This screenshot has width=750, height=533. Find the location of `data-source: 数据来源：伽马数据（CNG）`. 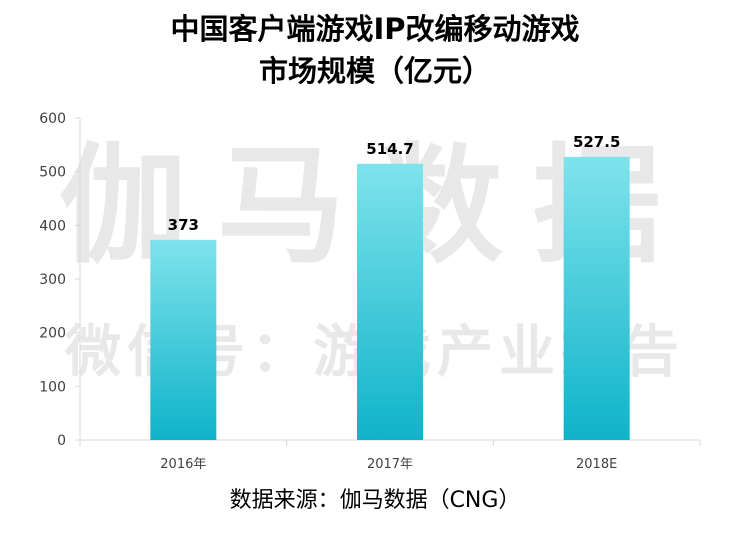

data-source: 数据来源：伽马数据（CNG） is located at coordinates (375, 500).